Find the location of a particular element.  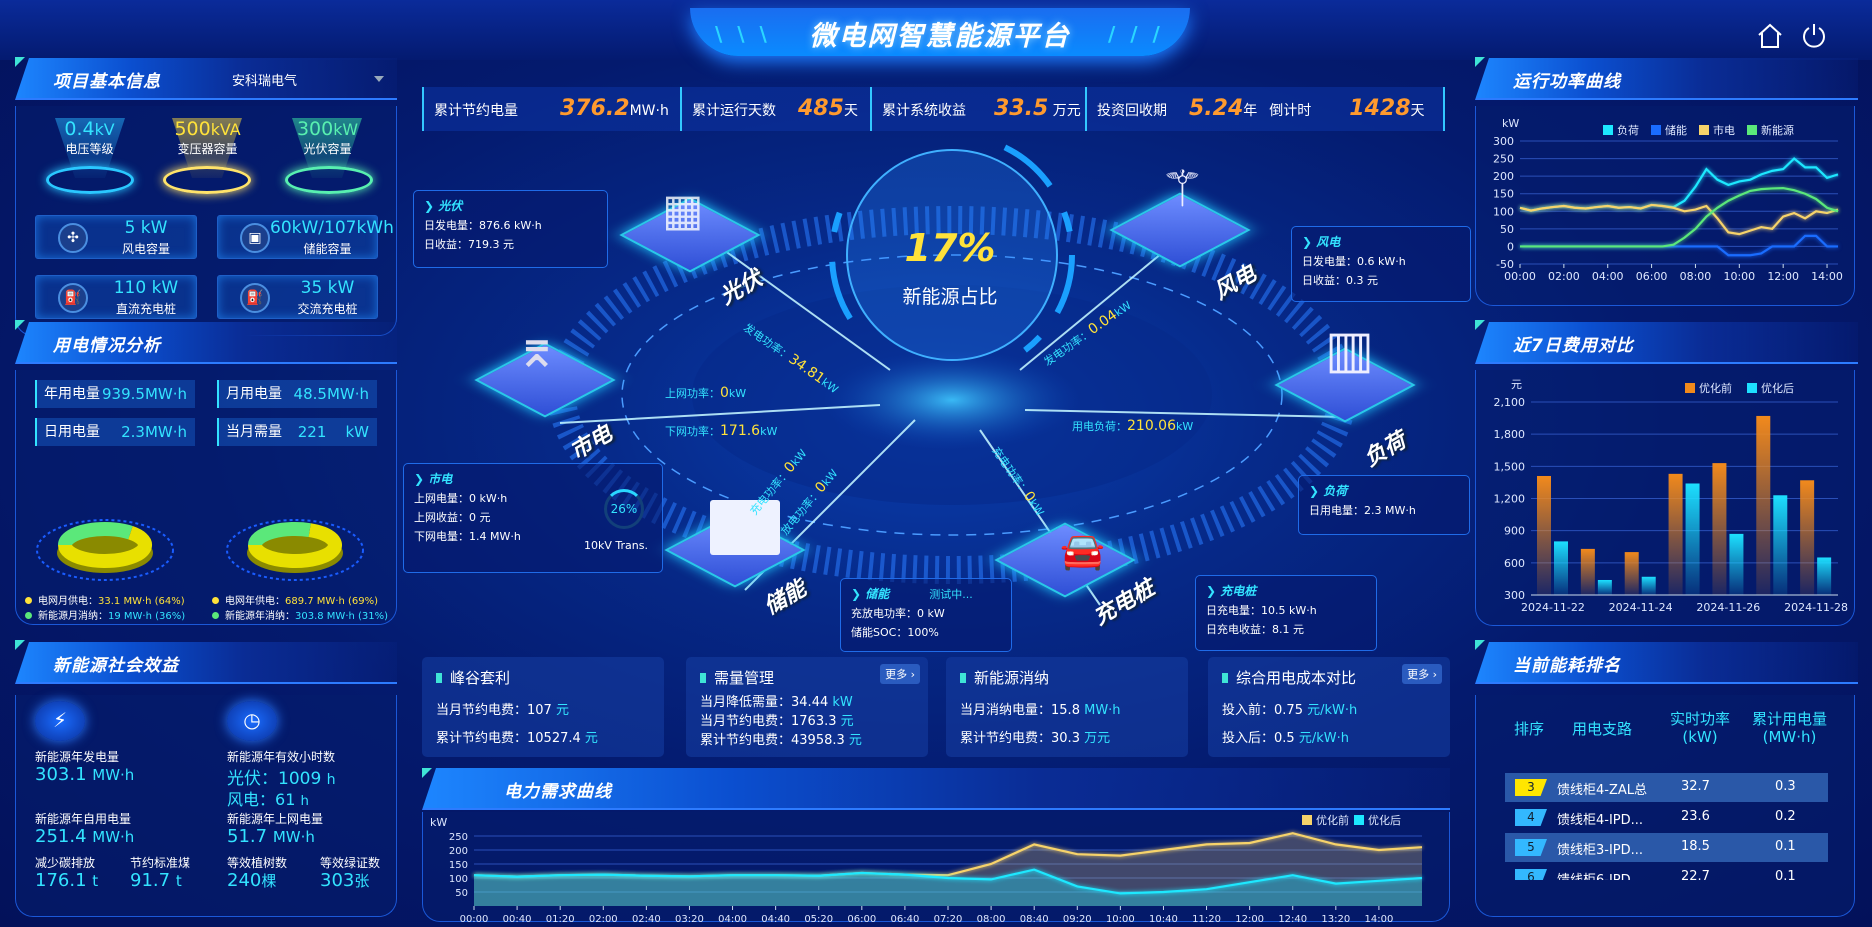

renewable-ratio-value: 17% is located at coordinates (950, 248).